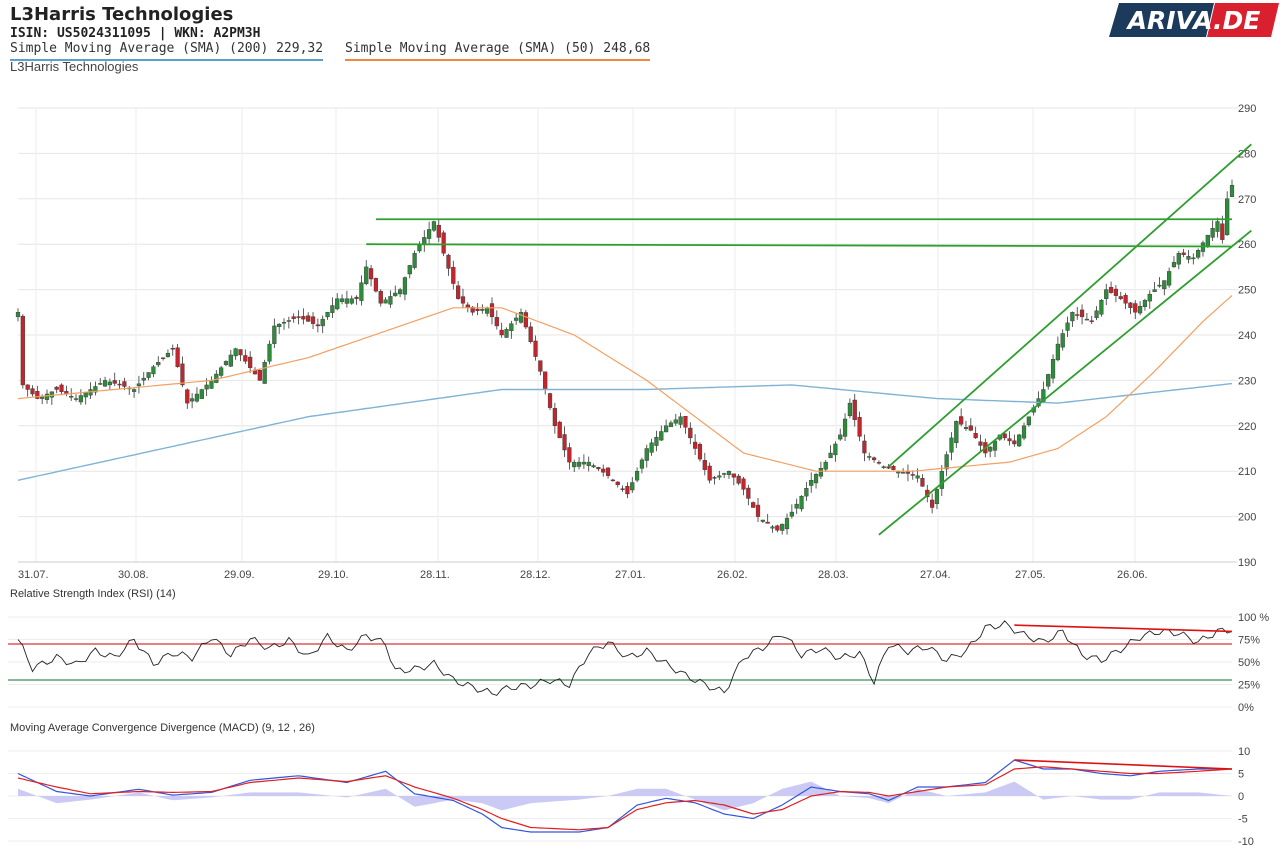 Image resolution: width=1280 pixels, height=850 pixels. I want to click on macd-divergence-line, so click(1123, 764).